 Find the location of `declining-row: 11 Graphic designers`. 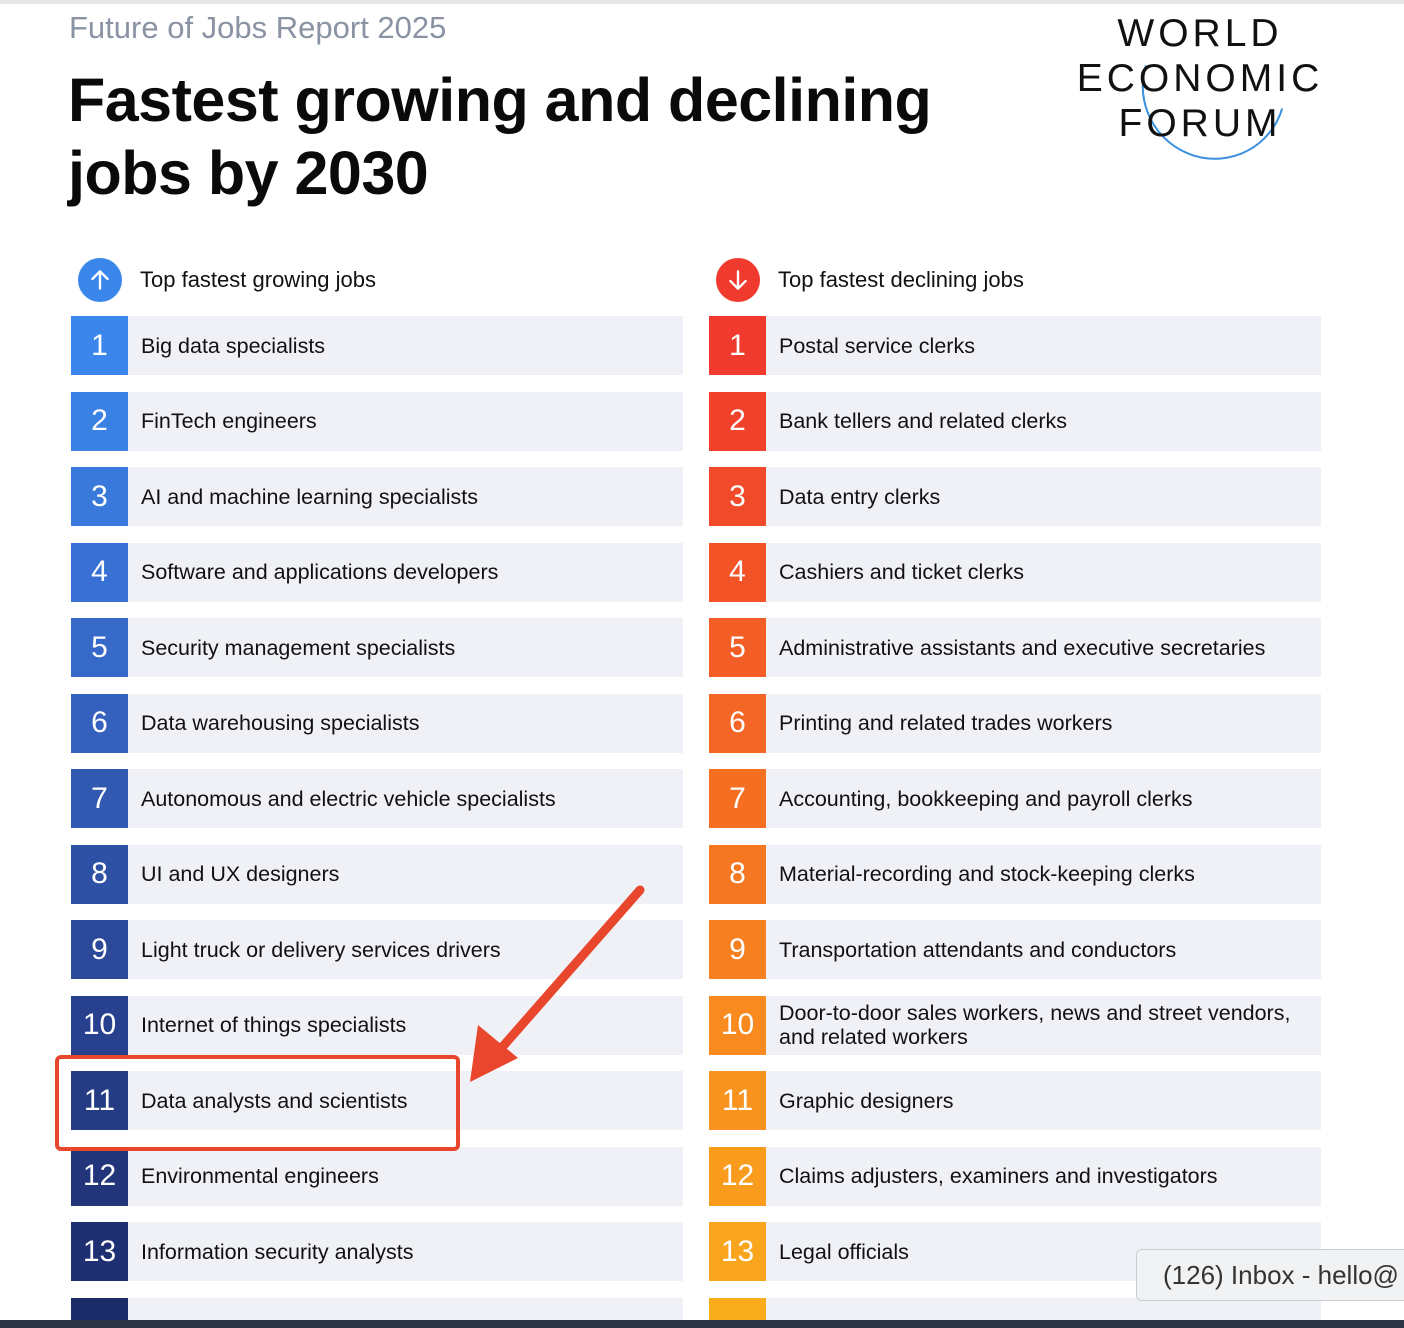

declining-row: 11 Graphic designers is located at coordinates (1015, 1100).